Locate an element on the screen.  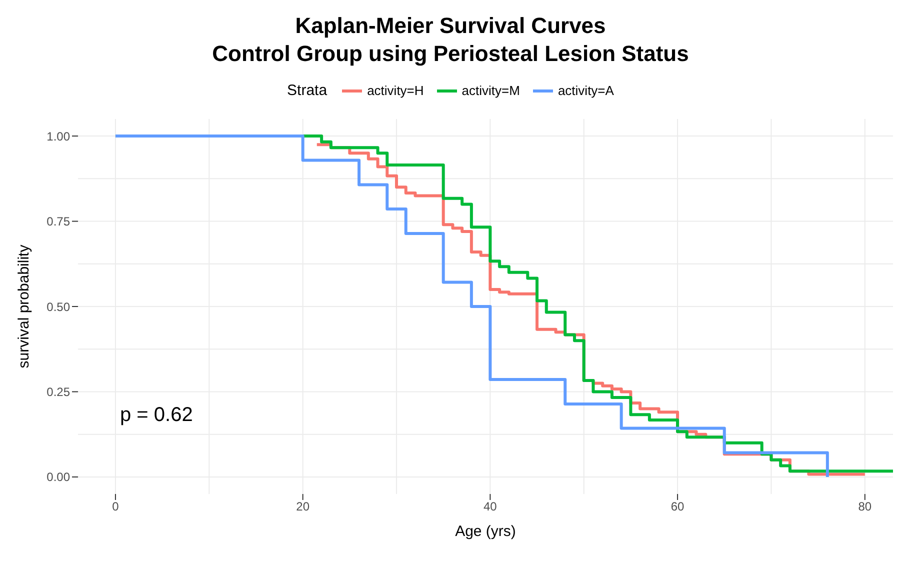
y-tick-label: 1.00 is located at coordinates (58, 136).